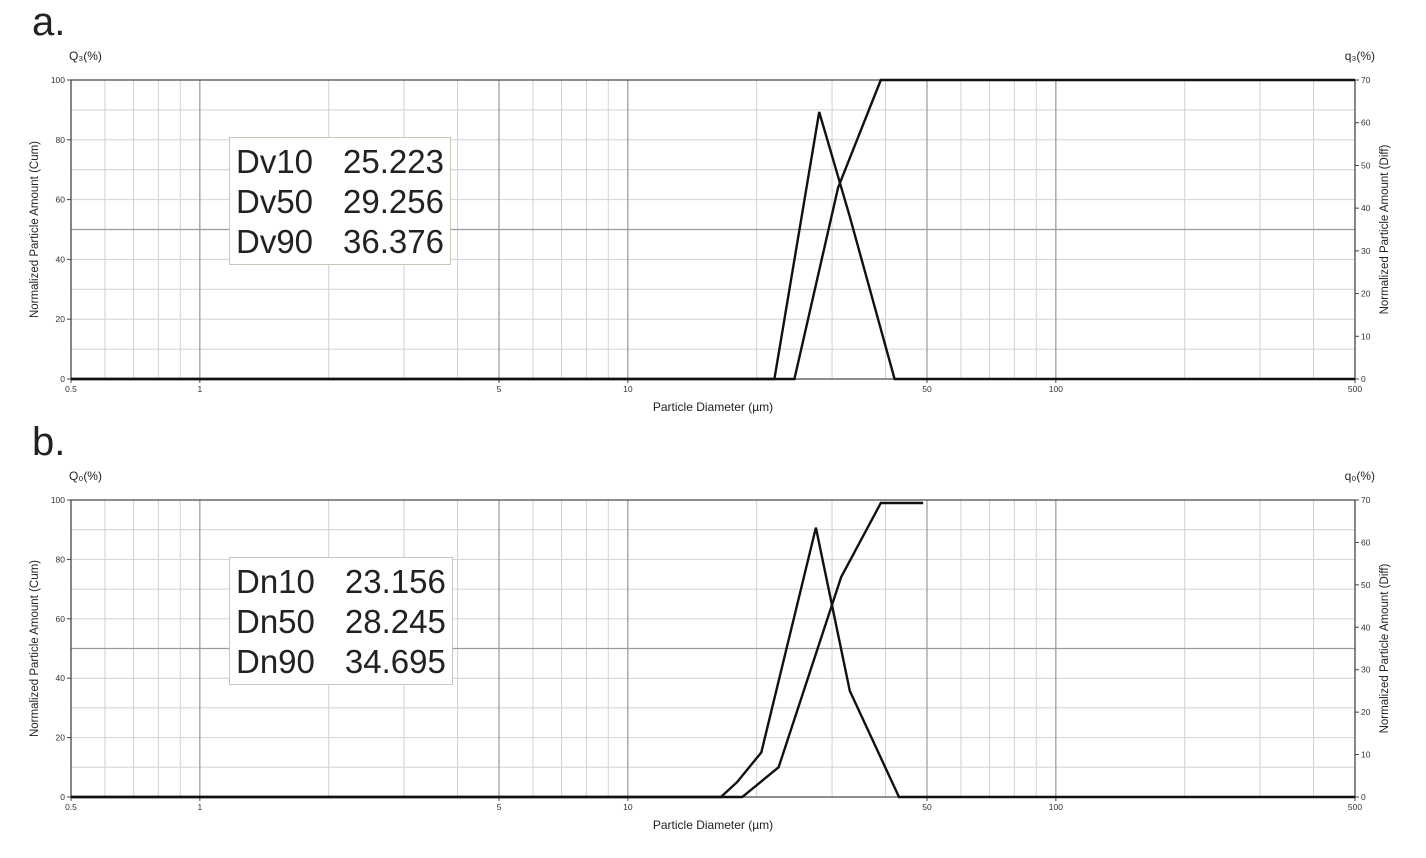  What do you see at coordinates (341, 662) in the screenshot?
I see `stat-row: Dn90 34.695` at bounding box center [341, 662].